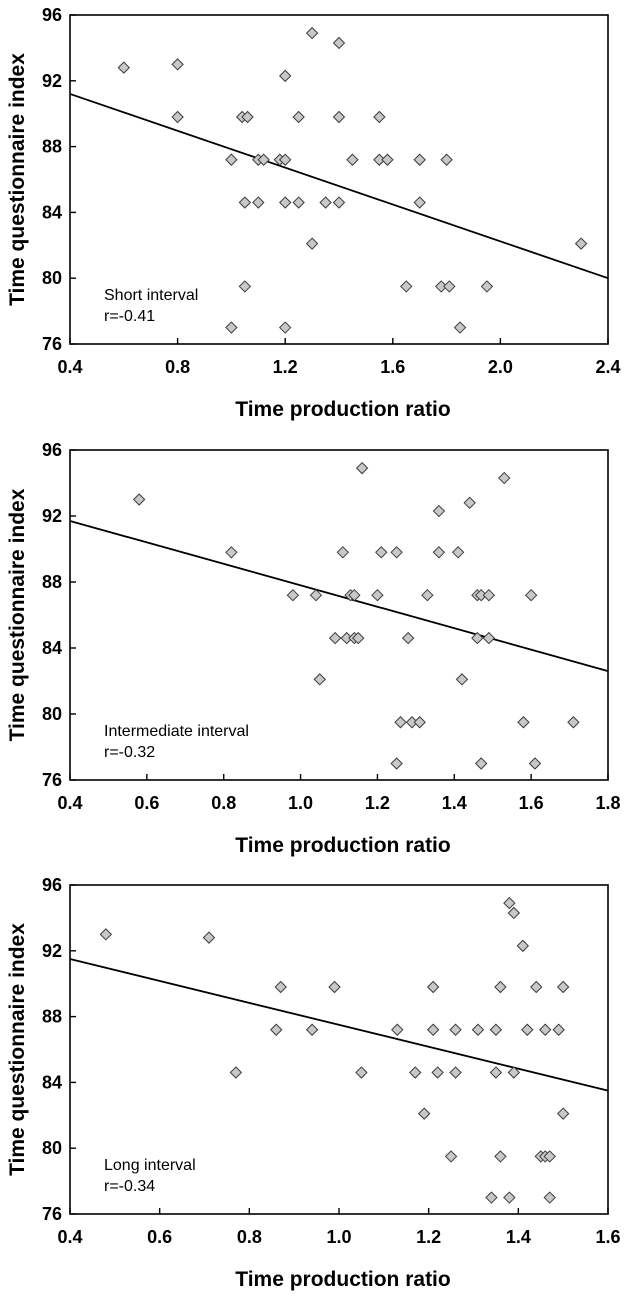 The image size is (628, 1300). Describe the element at coordinates (129, 752) in the screenshot. I see `correlation-label: r=-0.32` at that location.